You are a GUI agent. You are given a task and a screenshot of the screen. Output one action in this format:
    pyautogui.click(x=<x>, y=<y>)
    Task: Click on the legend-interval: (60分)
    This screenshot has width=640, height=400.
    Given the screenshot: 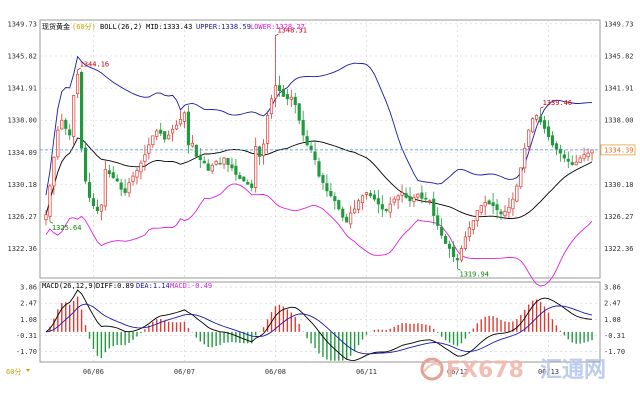 What is the action you would take?
    pyautogui.click(x=84, y=26)
    